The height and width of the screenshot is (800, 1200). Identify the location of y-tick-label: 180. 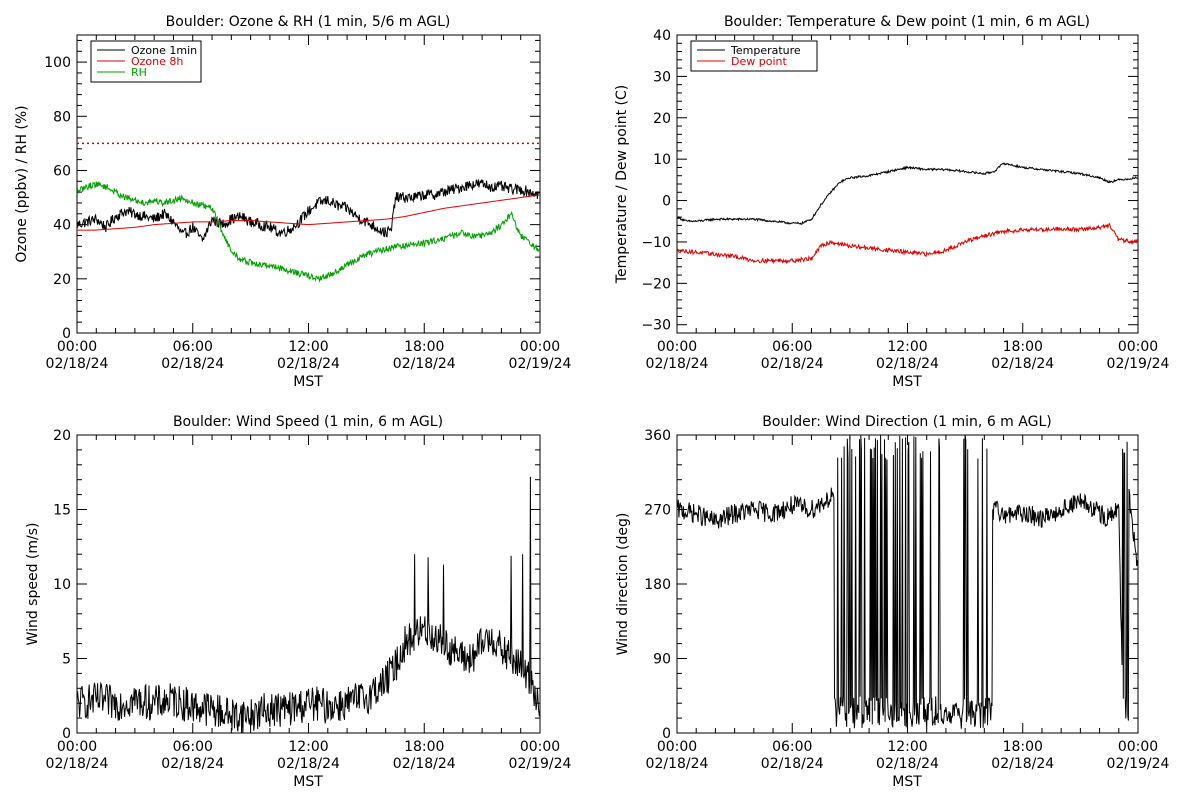
(657, 585).